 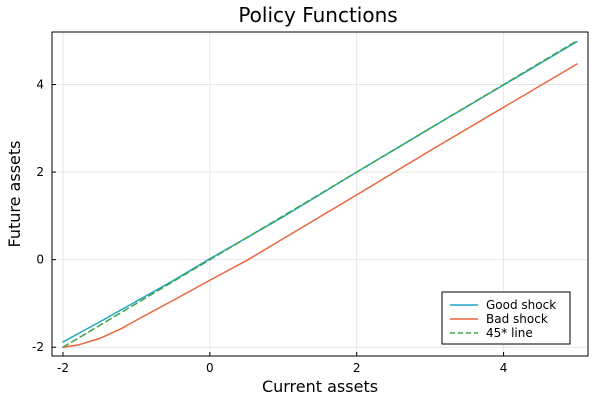 What do you see at coordinates (40, 260) in the screenshot?
I see `y-tick-label-1: 0` at bounding box center [40, 260].